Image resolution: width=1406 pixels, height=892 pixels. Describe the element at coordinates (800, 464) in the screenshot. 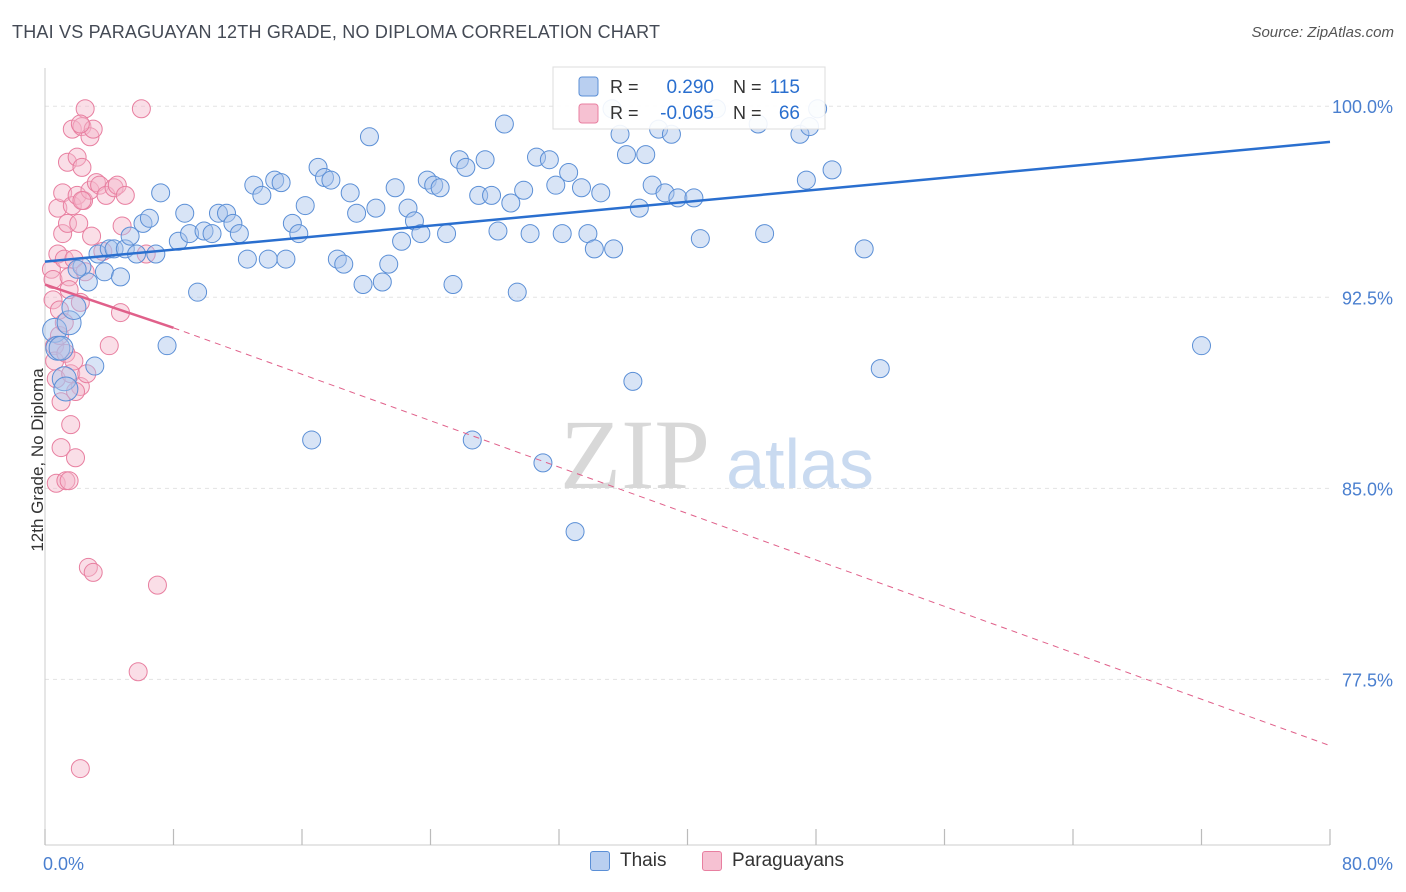

I see `watermark-atlas: atlas` at that location.